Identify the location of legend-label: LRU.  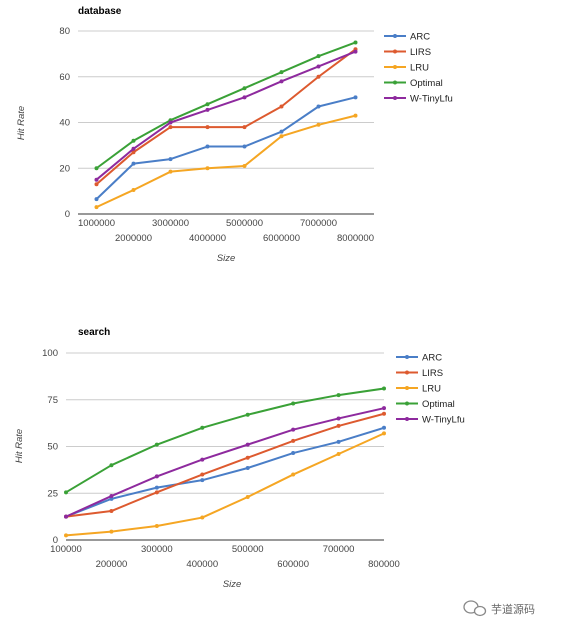
(431, 389).